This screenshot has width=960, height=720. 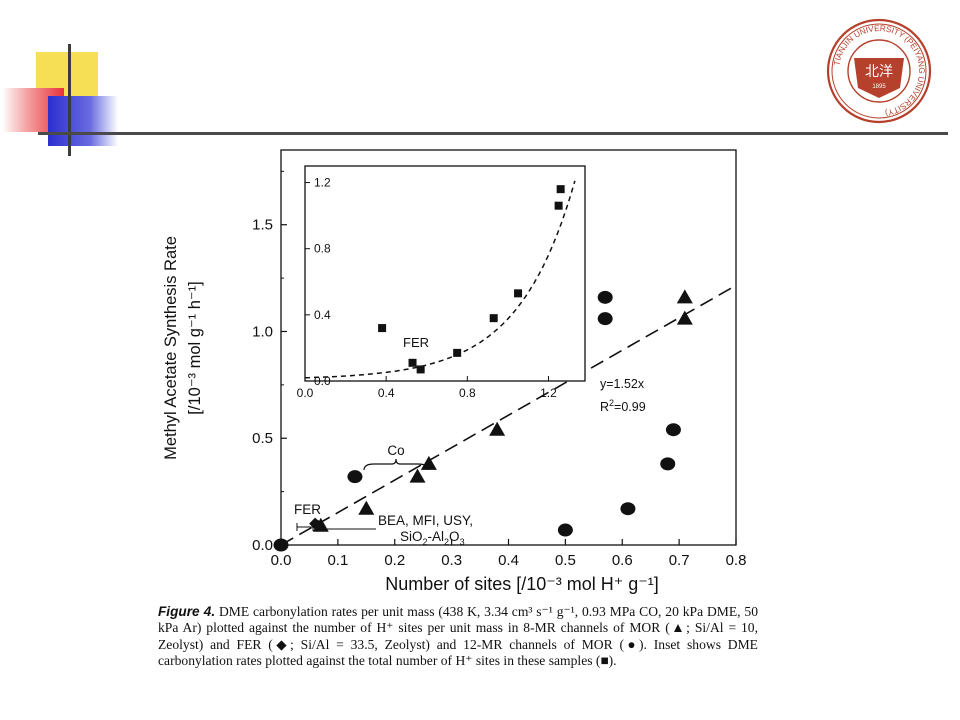 I want to click on main-y-tick-label: 0.0, so click(x=262, y=545).